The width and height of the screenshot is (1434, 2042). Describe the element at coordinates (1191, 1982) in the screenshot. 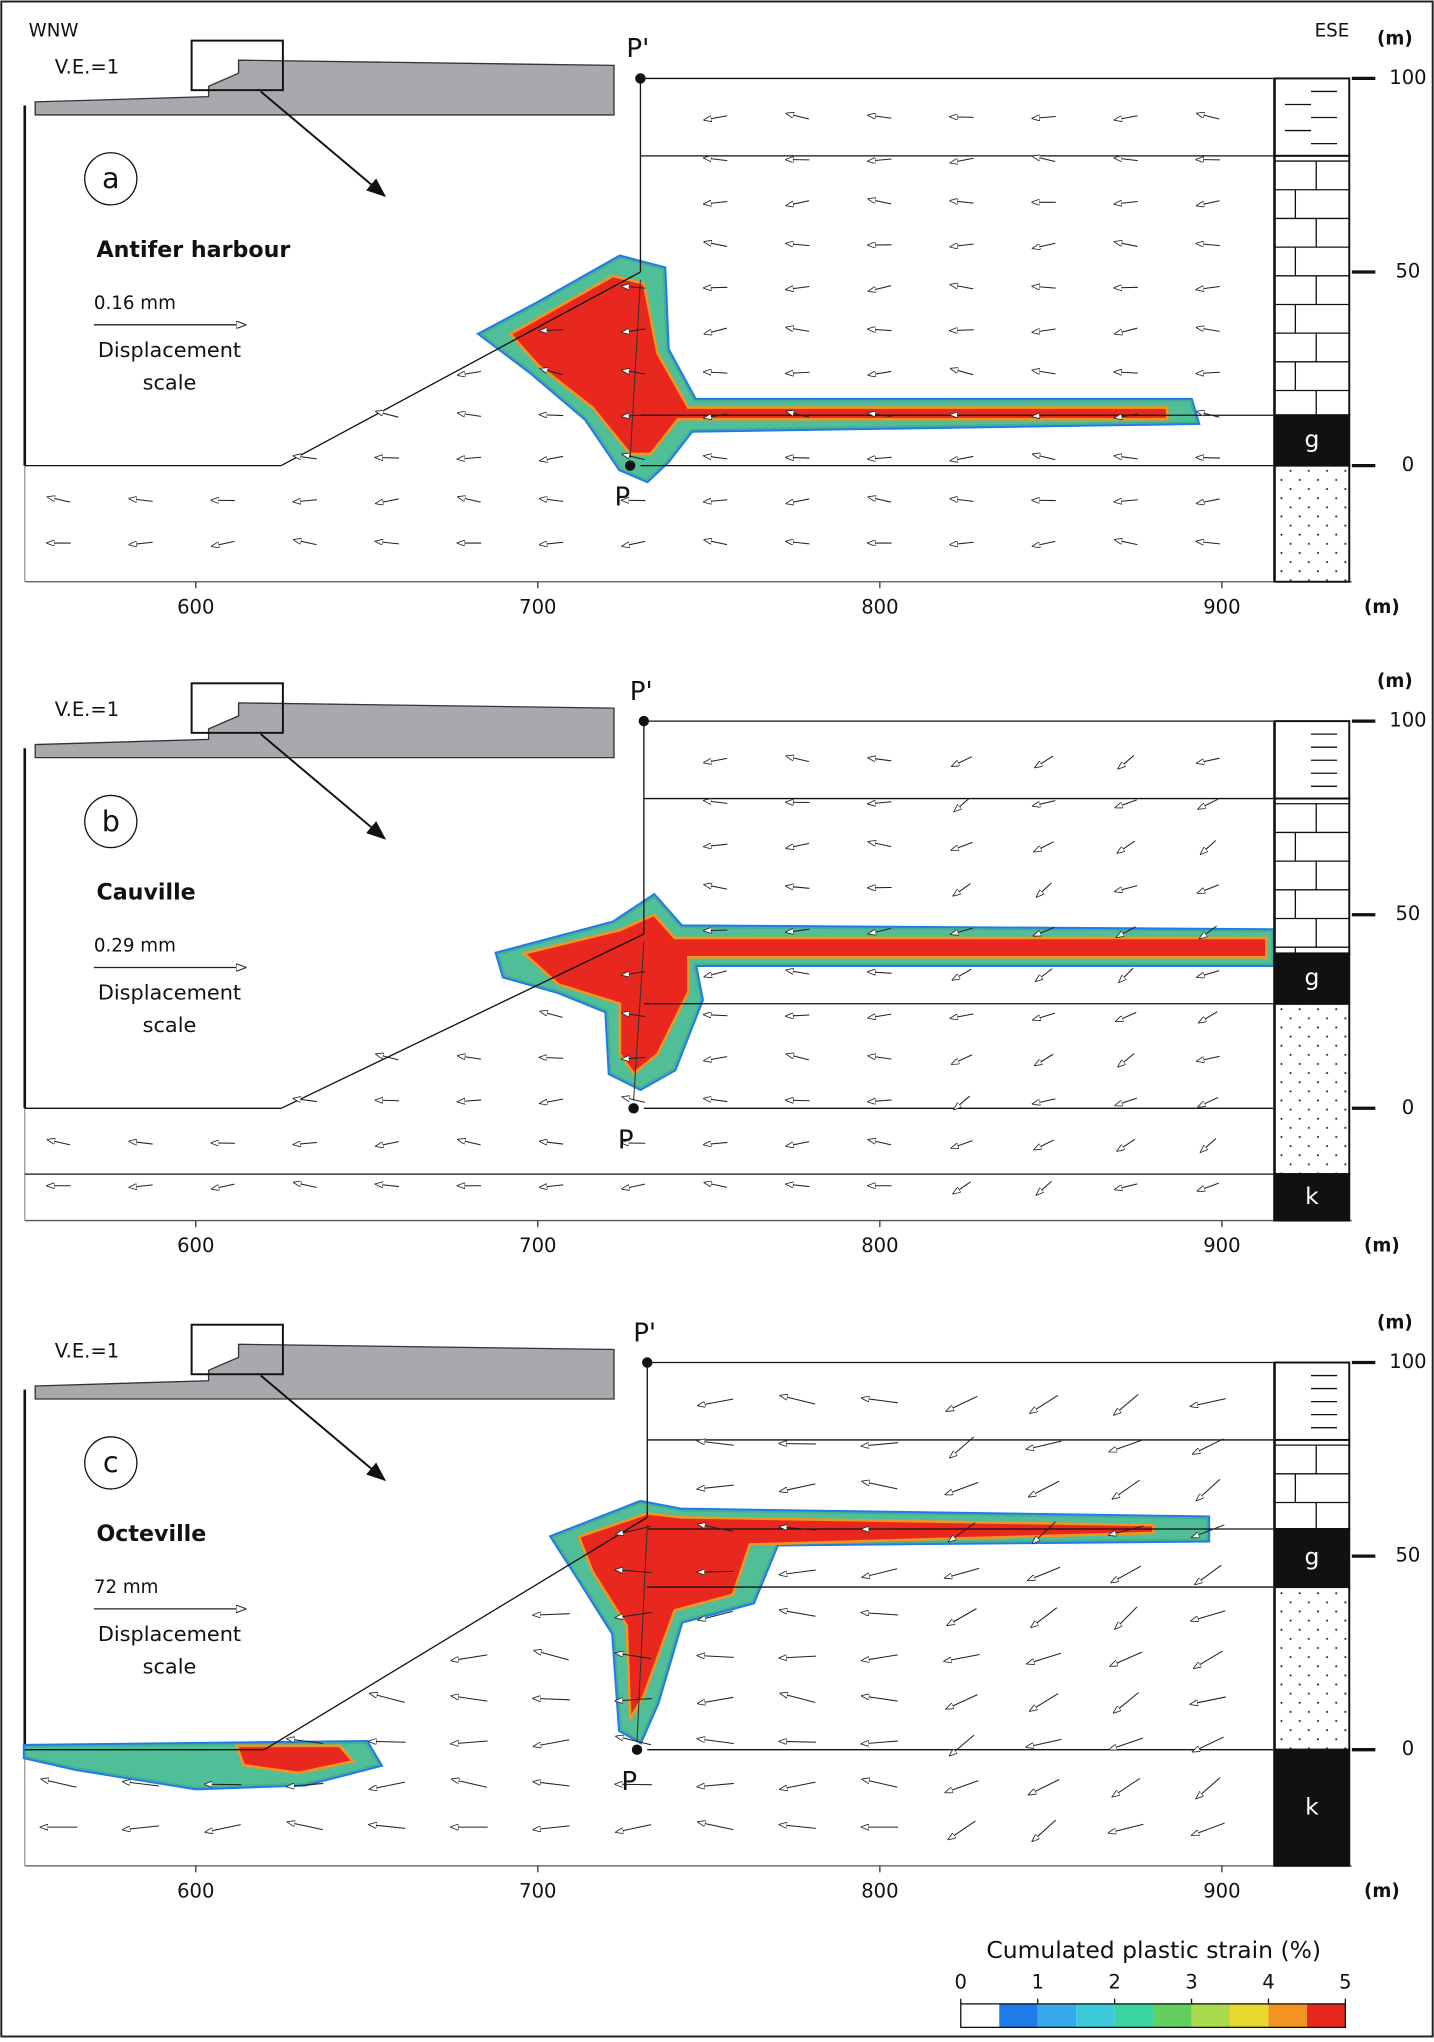

I see `colorbar-tick-label: 3` at that location.